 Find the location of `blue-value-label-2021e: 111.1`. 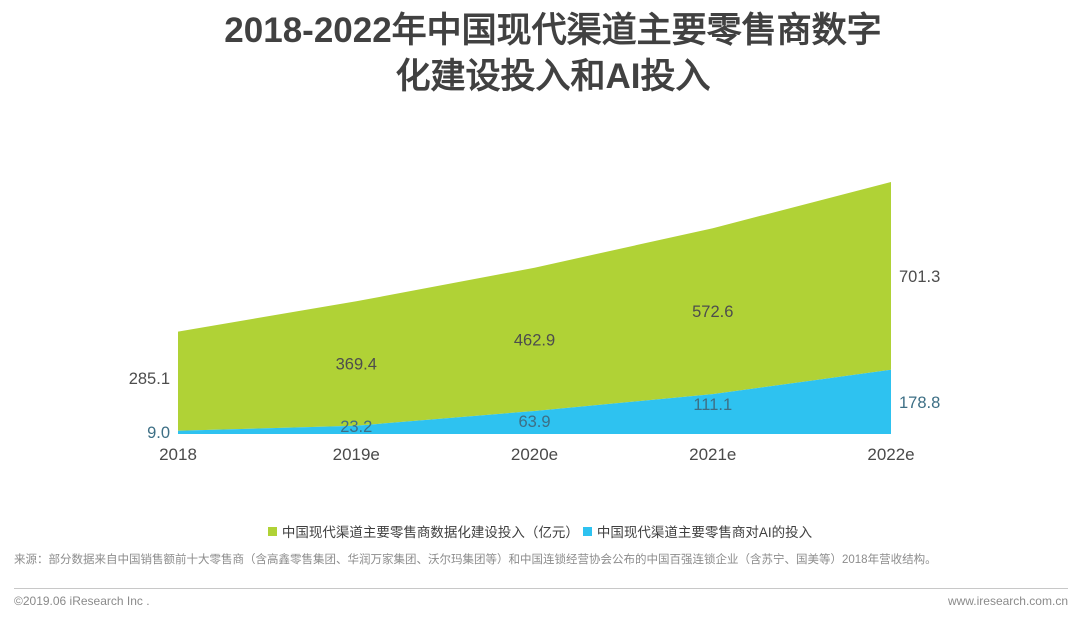

blue-value-label-2021e: 111.1 is located at coordinates (712, 405).